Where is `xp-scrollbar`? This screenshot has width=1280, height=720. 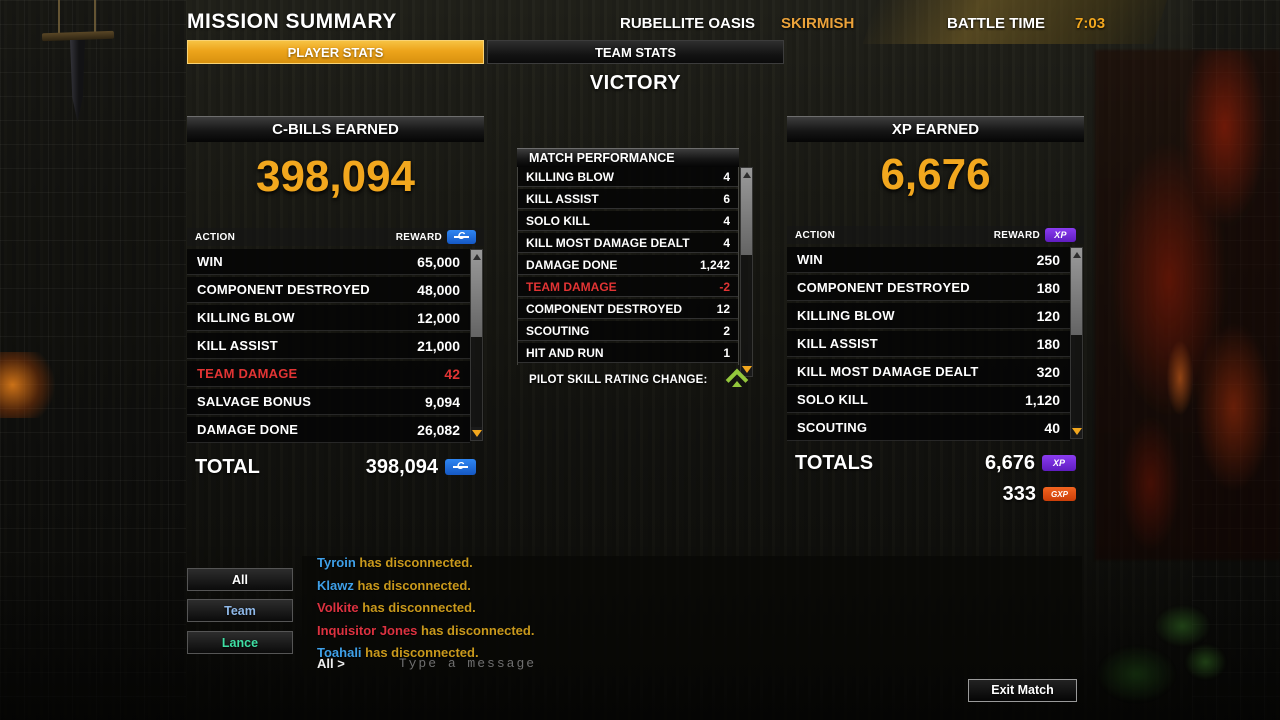
xp-scrollbar is located at coordinates (1076, 343).